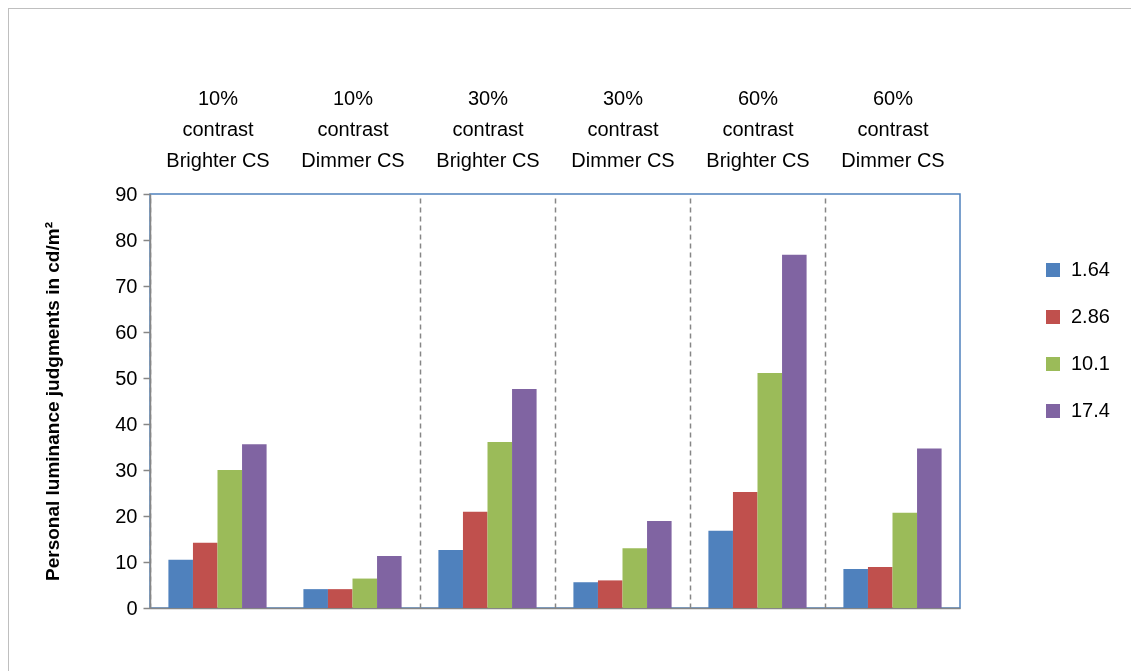 This screenshot has width=1131, height=671. What do you see at coordinates (126, 469) in the screenshot?
I see `y-tick-label: 30` at bounding box center [126, 469].